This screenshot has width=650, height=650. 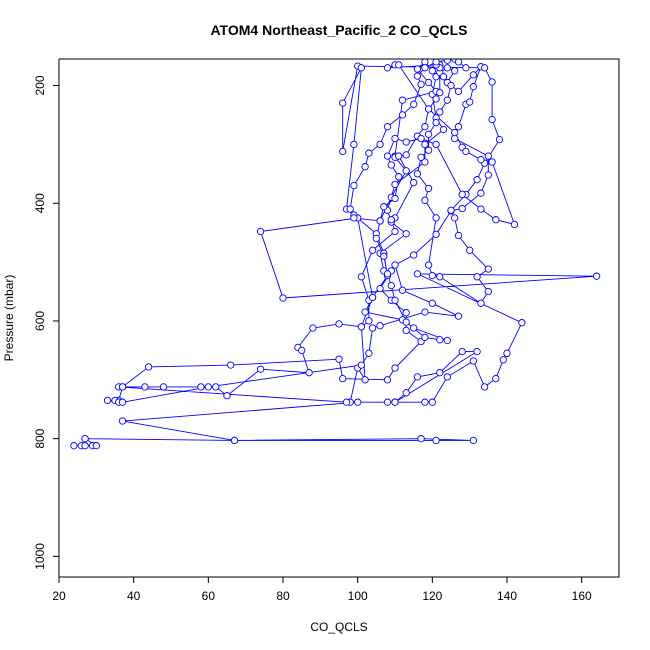 I want to click on y-tick-label: 200, so click(x=40, y=85).